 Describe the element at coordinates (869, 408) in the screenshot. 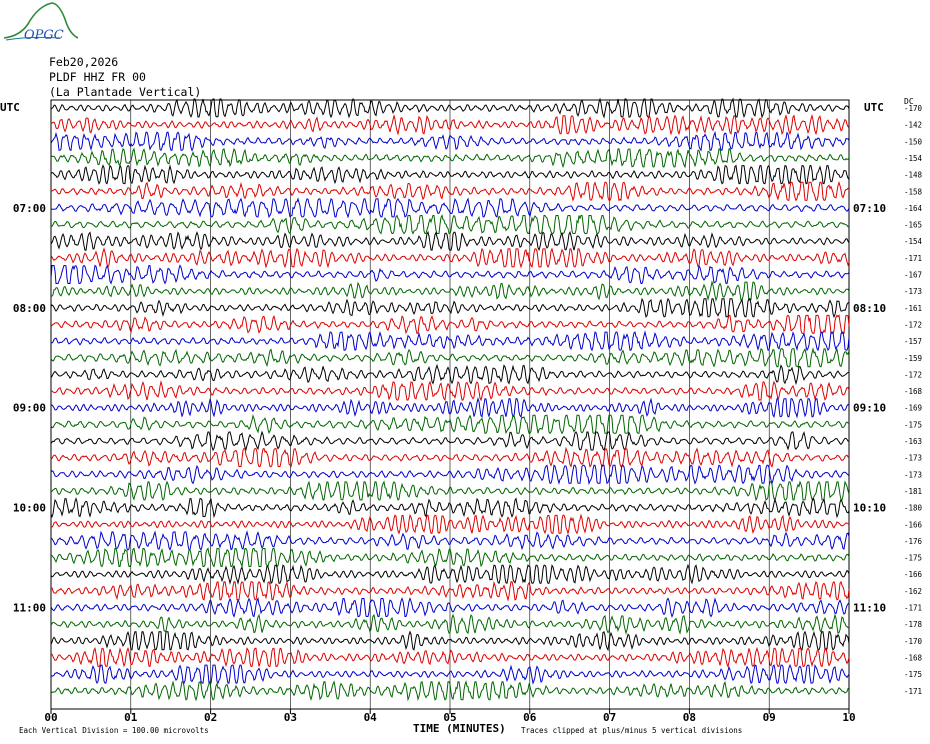

I see `hour-label-right: 09:10` at that location.